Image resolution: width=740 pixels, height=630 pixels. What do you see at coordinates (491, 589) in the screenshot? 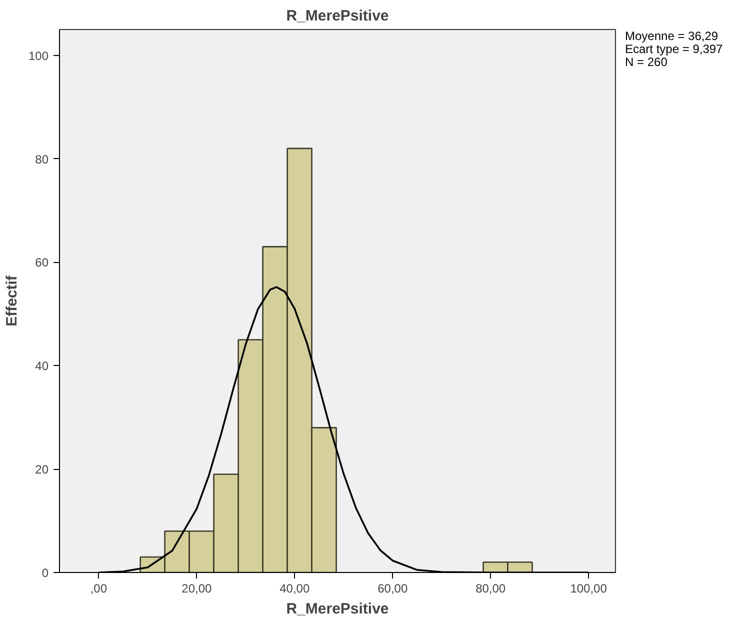
I see `x-tick-label: 80,00` at bounding box center [491, 589].